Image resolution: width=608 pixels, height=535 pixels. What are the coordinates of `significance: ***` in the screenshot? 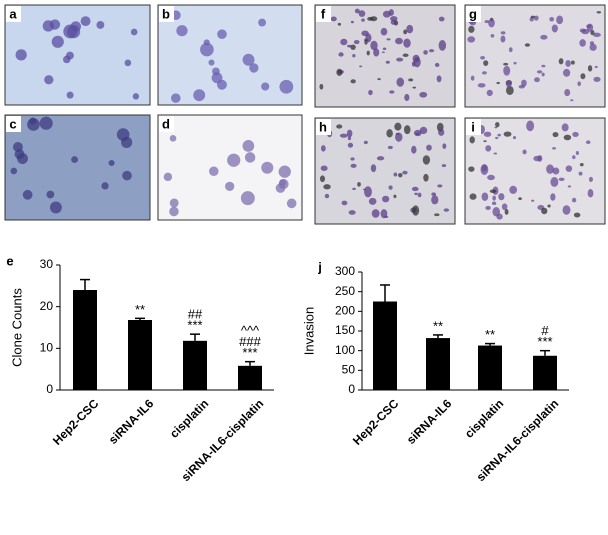 It's located at (249, 352).